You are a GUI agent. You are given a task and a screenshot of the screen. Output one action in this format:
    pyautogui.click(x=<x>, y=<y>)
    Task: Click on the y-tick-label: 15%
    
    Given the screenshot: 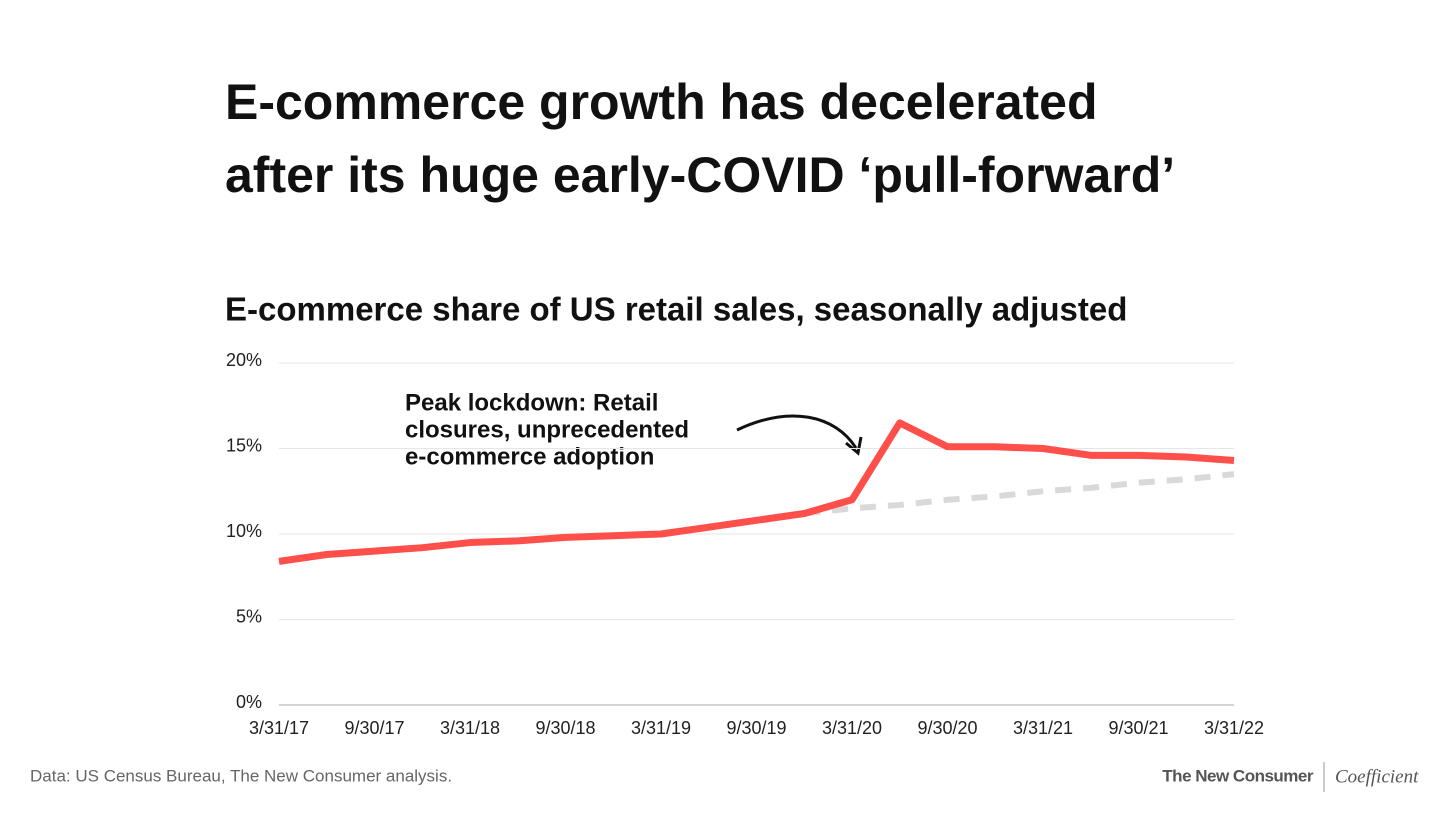 What is the action you would take?
    pyautogui.click(x=244, y=445)
    